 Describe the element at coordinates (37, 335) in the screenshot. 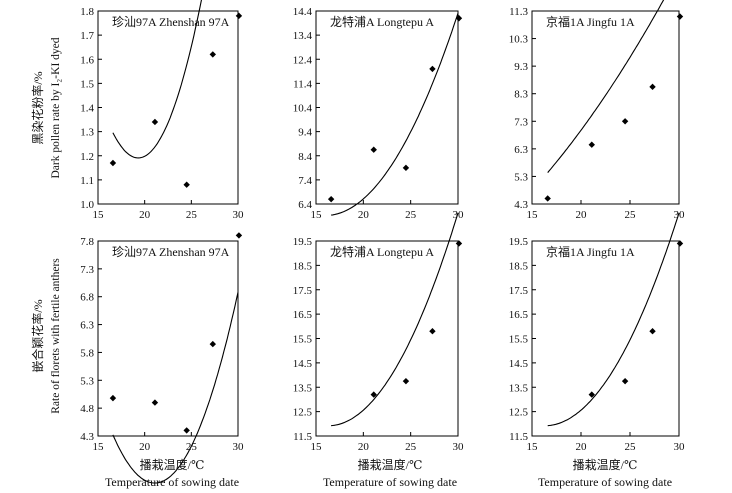

I see `ylabel-bottom-cn: 嵌合颖花率/%` at that location.